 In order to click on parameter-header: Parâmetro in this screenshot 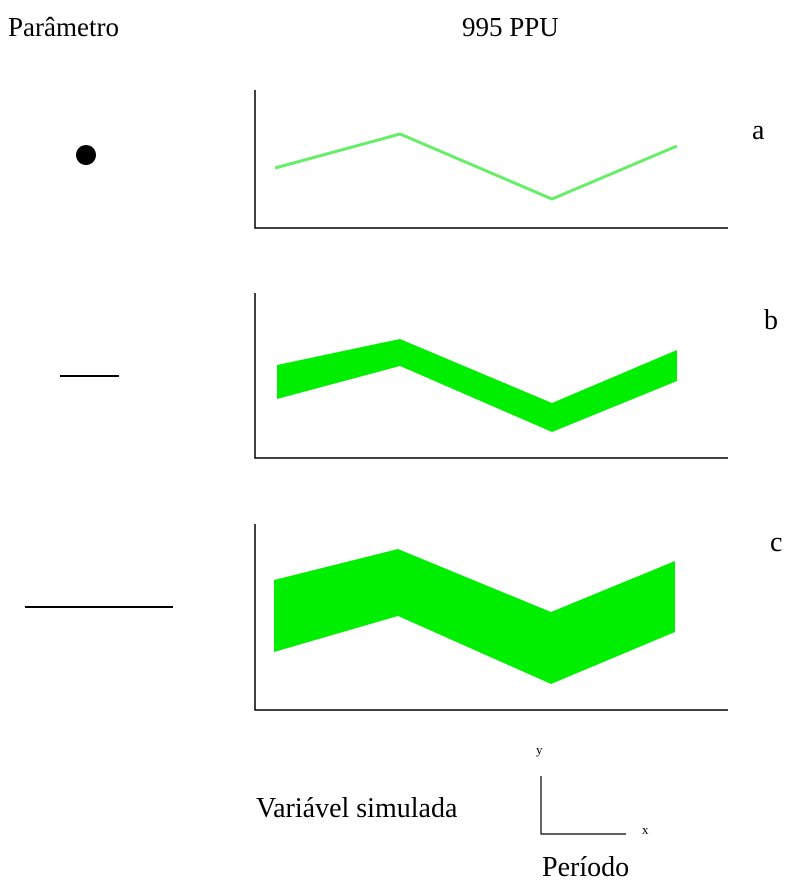, I will do `click(63, 27)`.